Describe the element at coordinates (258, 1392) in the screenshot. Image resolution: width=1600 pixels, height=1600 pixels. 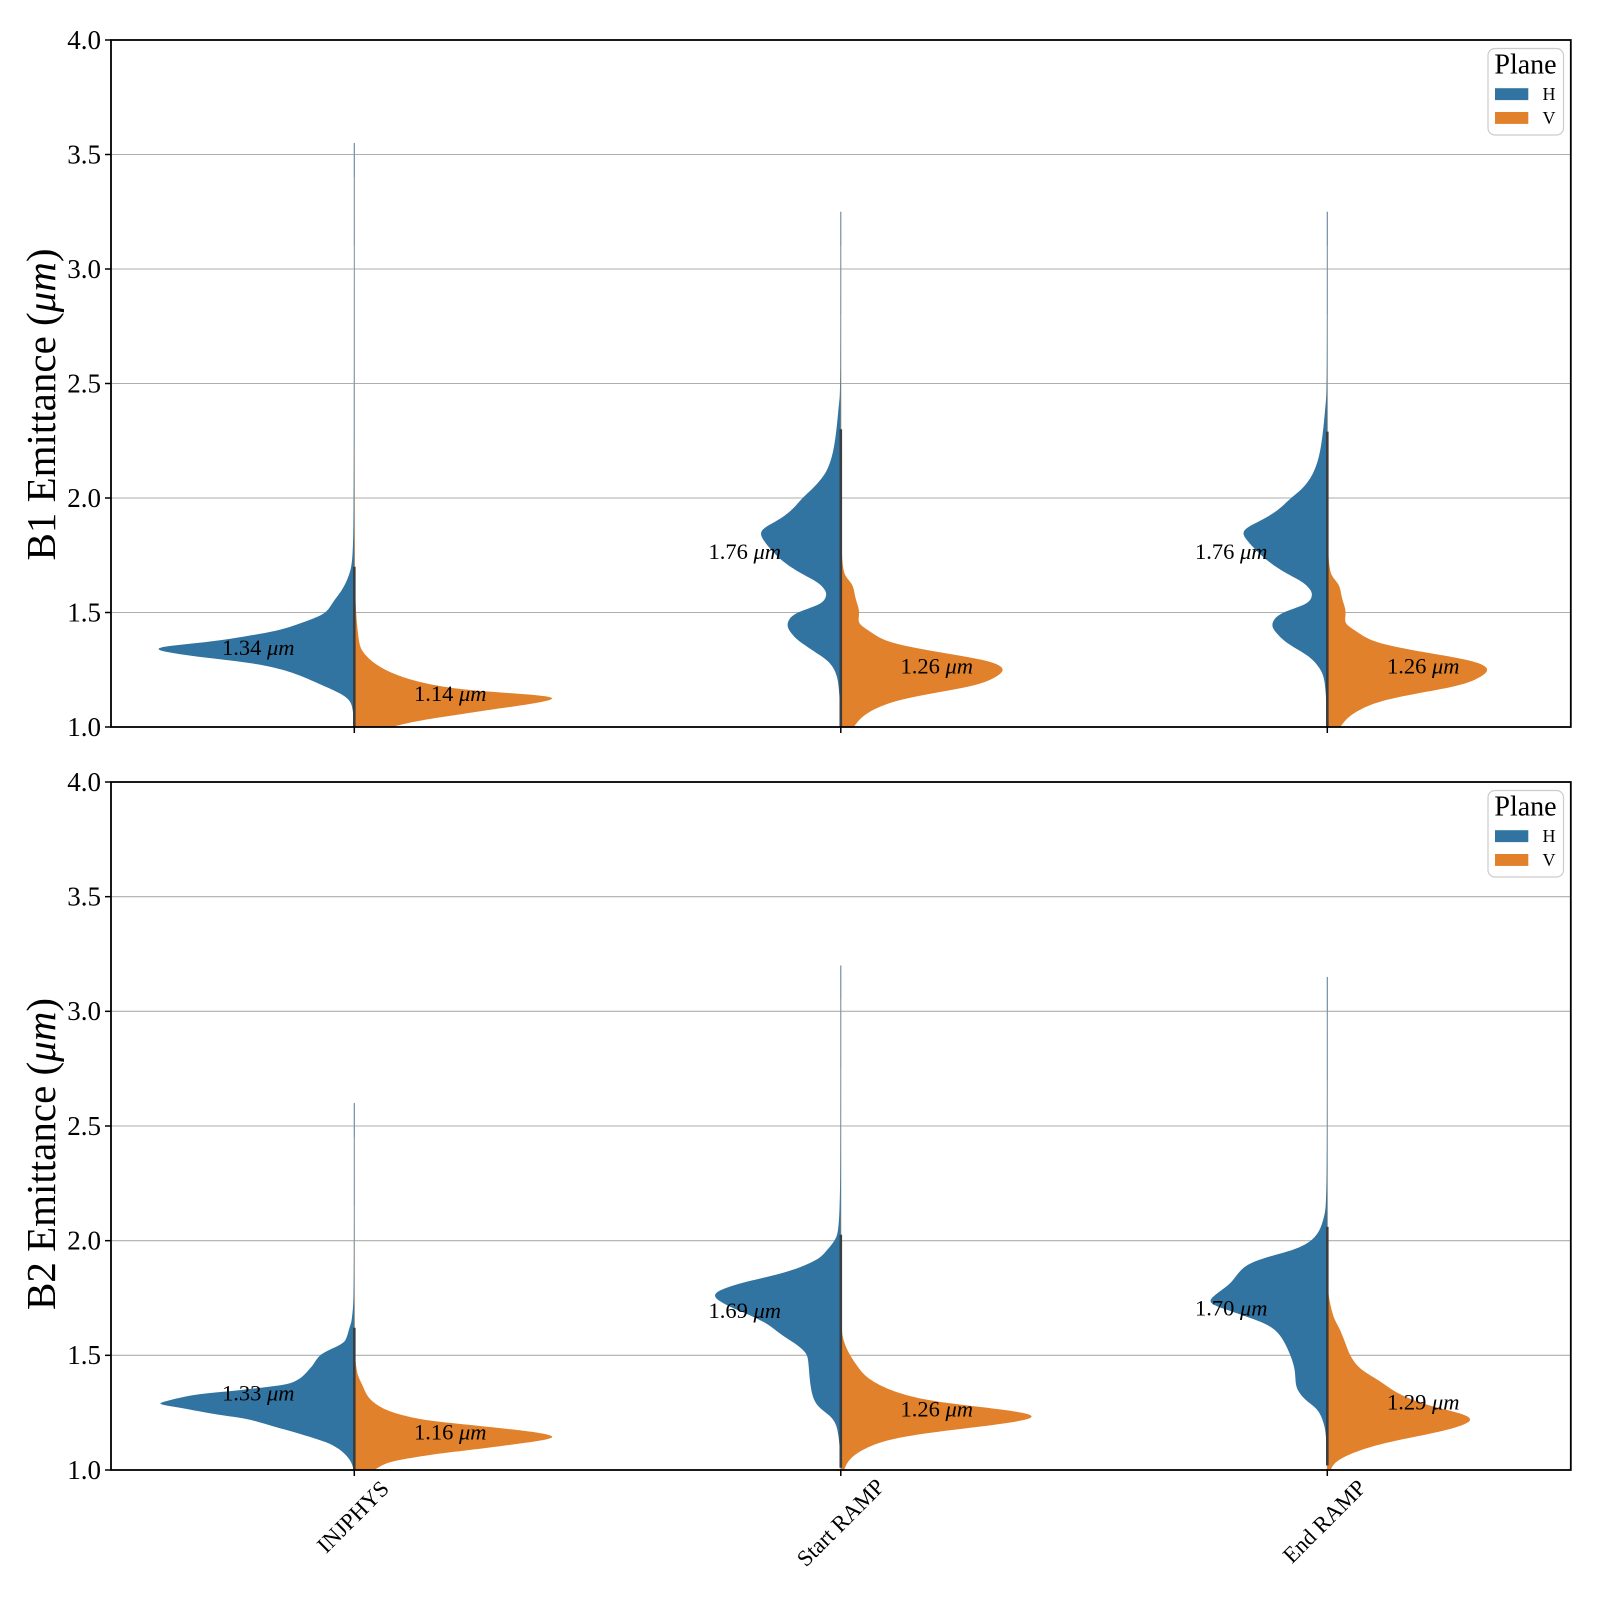
I see `svg-text: 1.33 μm` at that location.